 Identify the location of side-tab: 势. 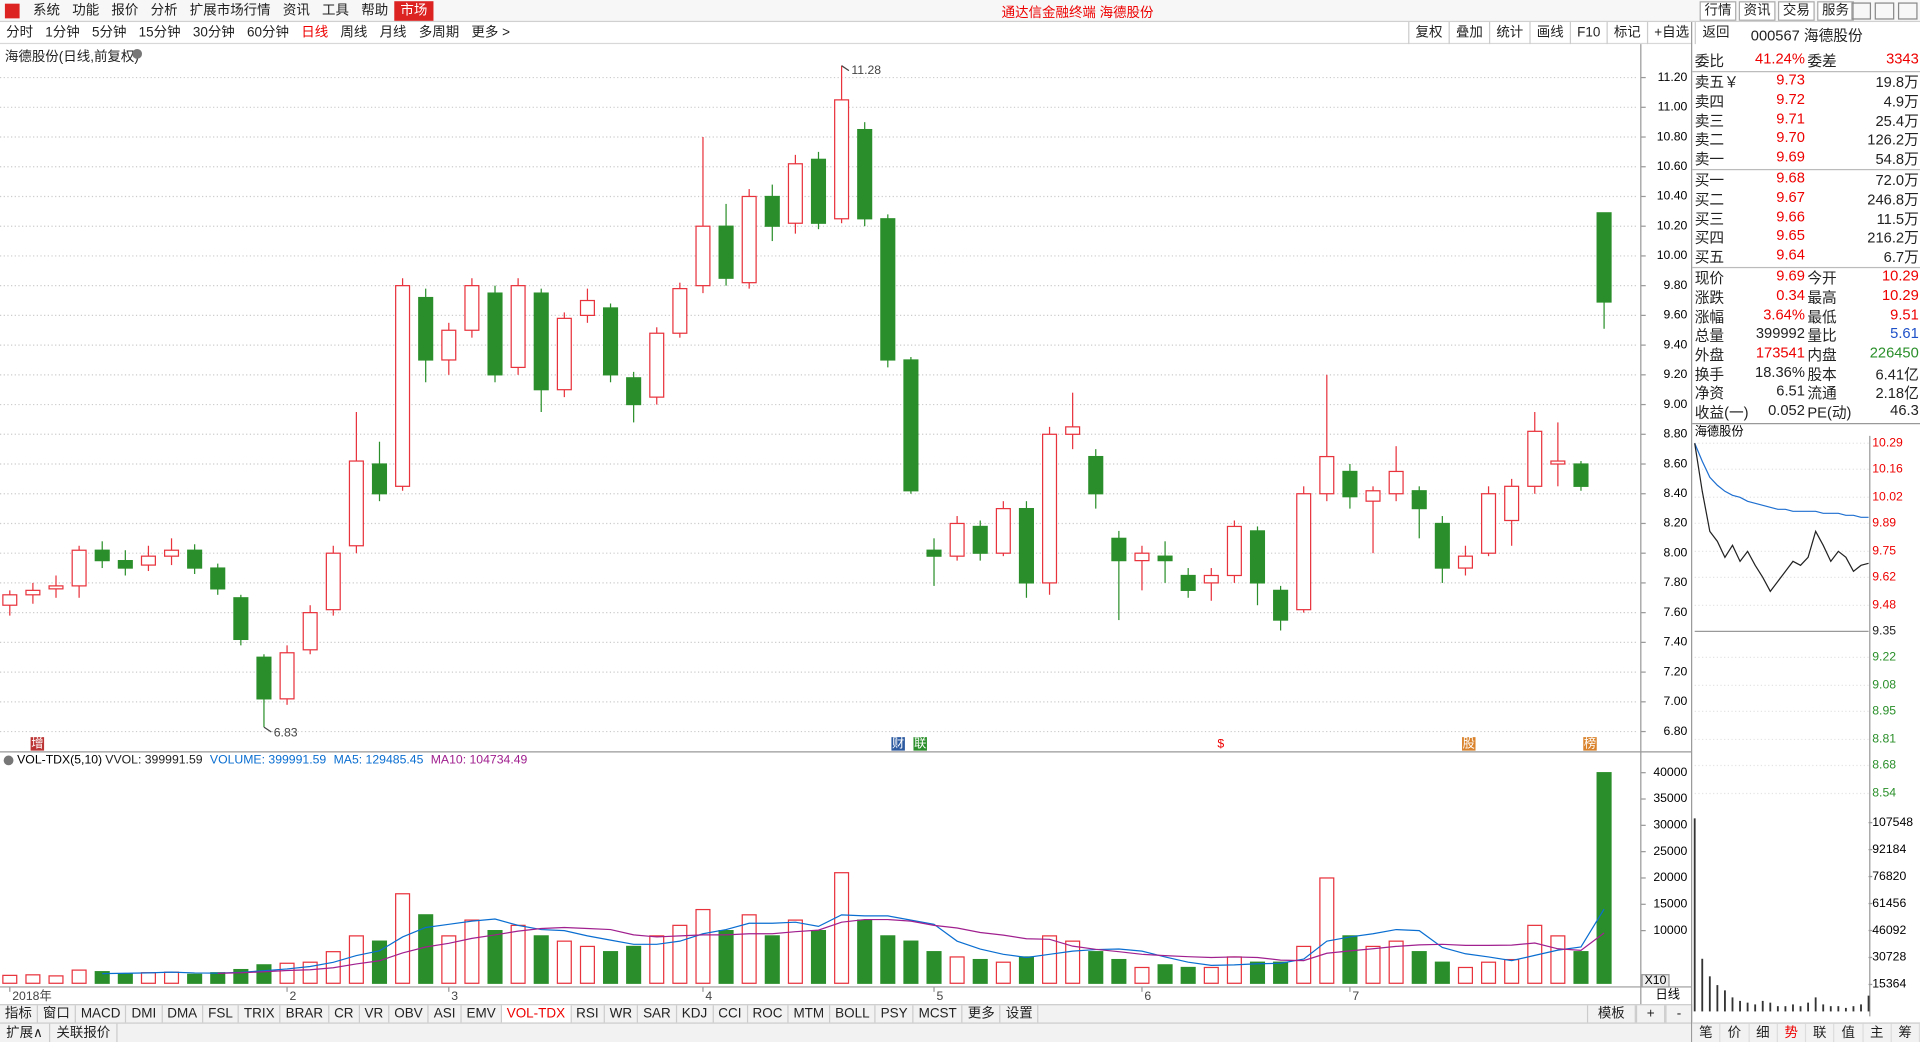
(1792, 1032).